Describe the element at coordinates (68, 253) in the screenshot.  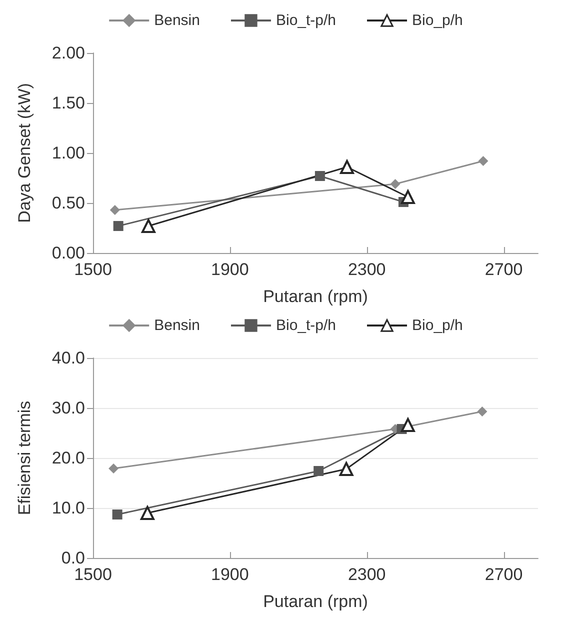
I see `y-tick-label: 0.00` at that location.